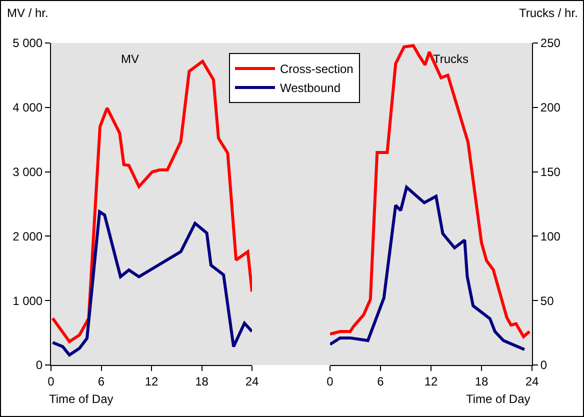 Image resolution: width=584 pixels, height=417 pixels. Describe the element at coordinates (550, 172) in the screenshot. I see `y-tick-label: 150` at that location.